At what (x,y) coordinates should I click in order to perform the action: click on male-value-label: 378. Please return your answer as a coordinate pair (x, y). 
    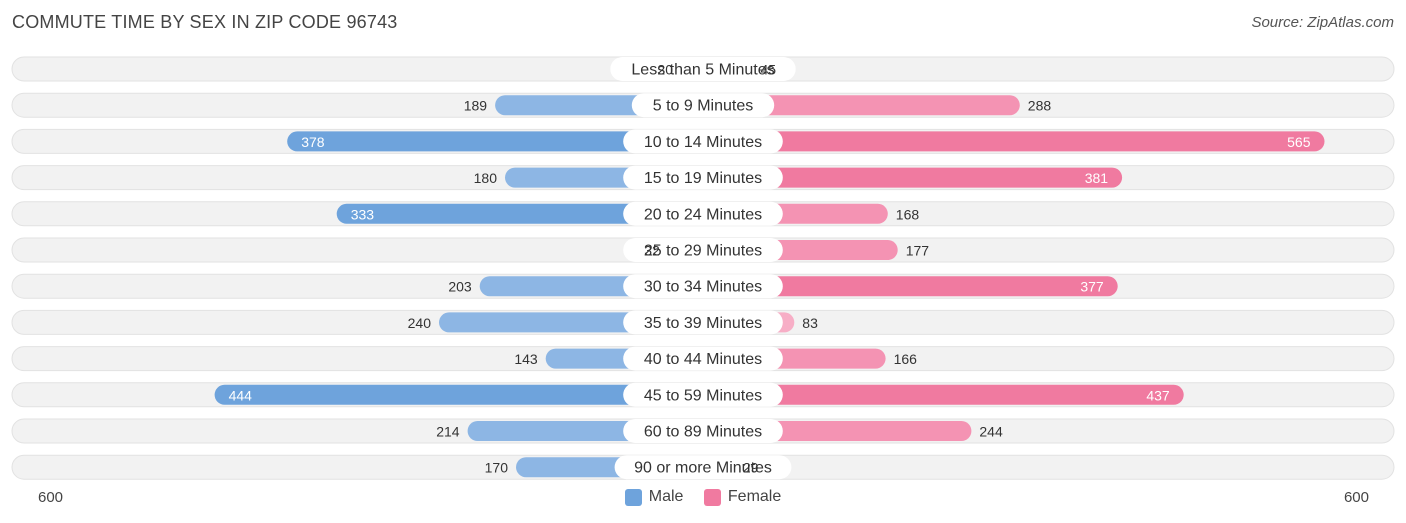
    Looking at the image, I should click on (313, 142).